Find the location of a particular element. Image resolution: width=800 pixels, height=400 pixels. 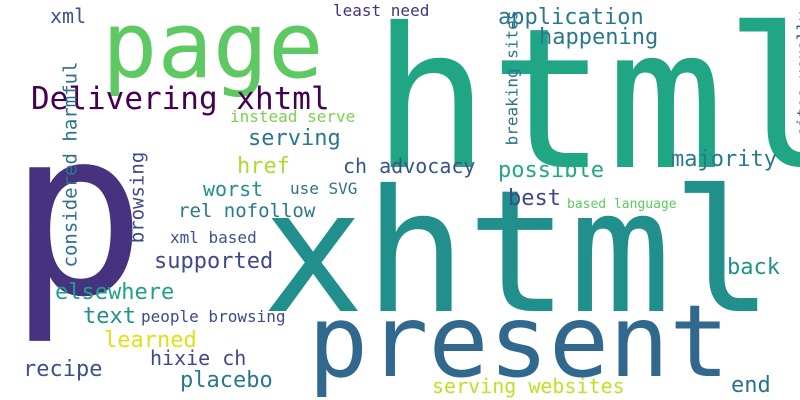

word-xml-based: xml based is located at coordinates (213, 237).